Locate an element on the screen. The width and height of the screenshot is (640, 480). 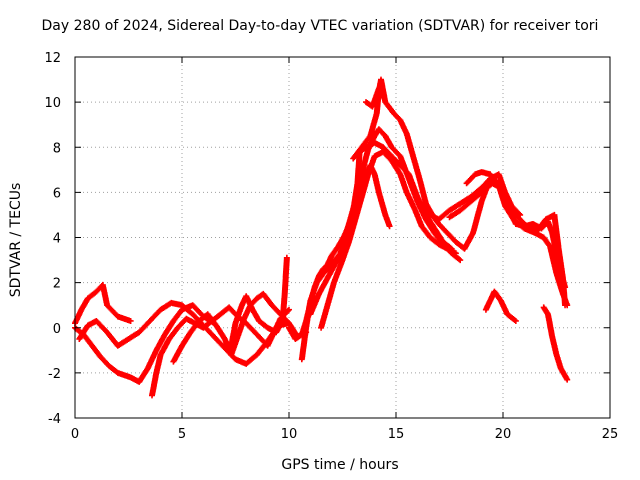
series-track-l is located at coordinates (375, 97).